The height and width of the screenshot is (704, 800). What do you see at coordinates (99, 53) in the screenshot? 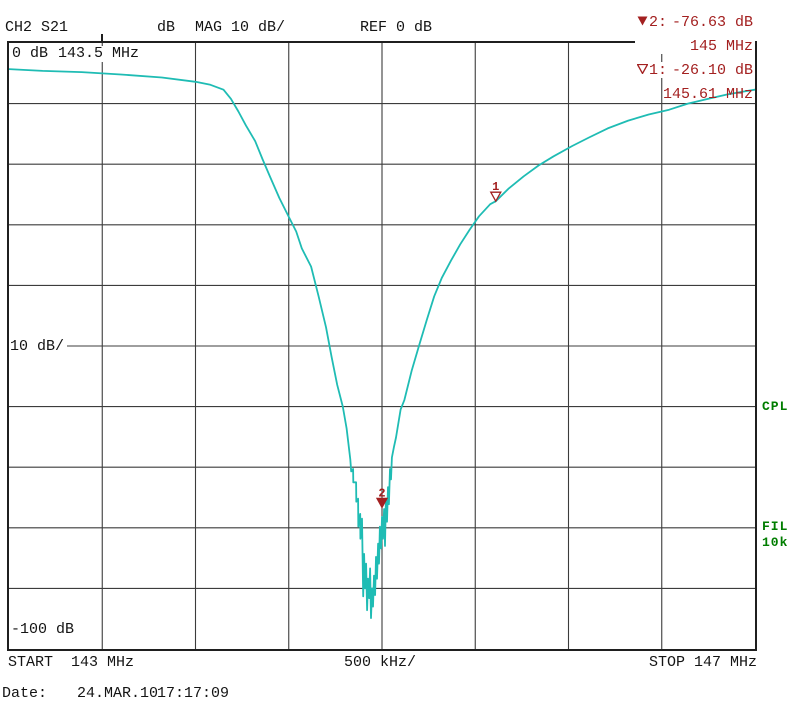
I see `ref-frequency-value: 143.5 MHz` at bounding box center [99, 53].